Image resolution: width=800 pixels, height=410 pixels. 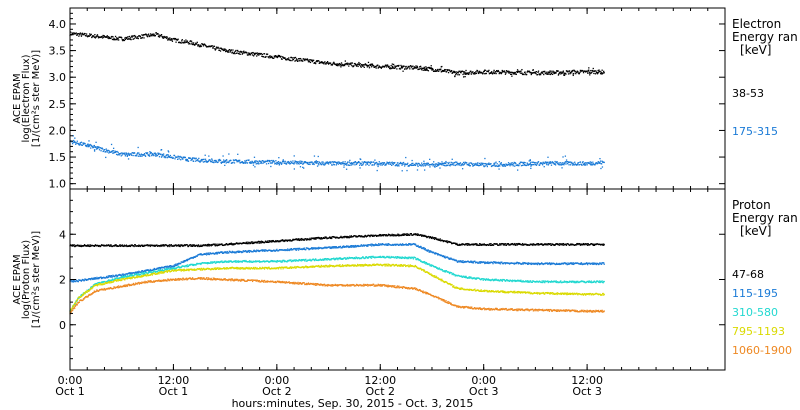 What do you see at coordinates (755, 293) in the screenshot?
I see `legend-entry-proton: 115-195` at bounding box center [755, 293].